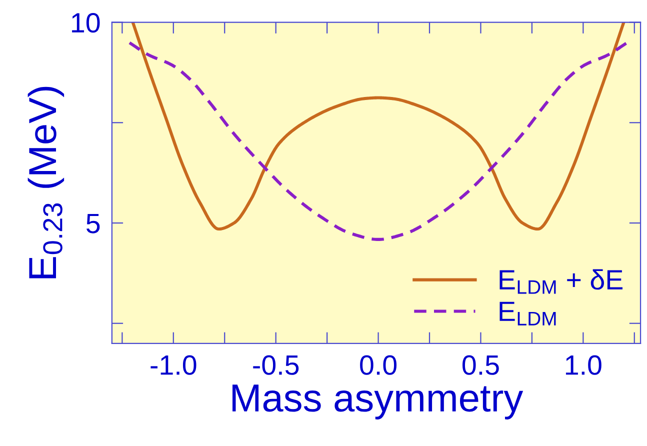  Describe the element at coordinates (93, 224) in the screenshot. I see `y-tick-label: 5` at that location.